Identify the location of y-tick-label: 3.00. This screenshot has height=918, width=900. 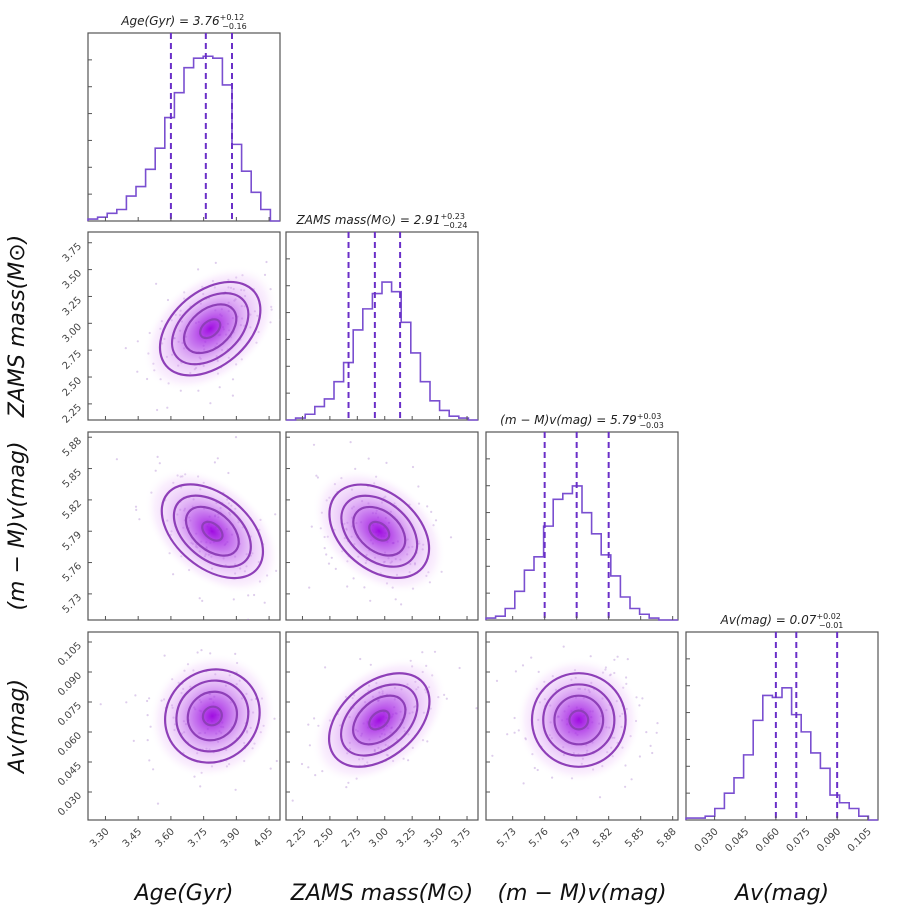
(73, 334).